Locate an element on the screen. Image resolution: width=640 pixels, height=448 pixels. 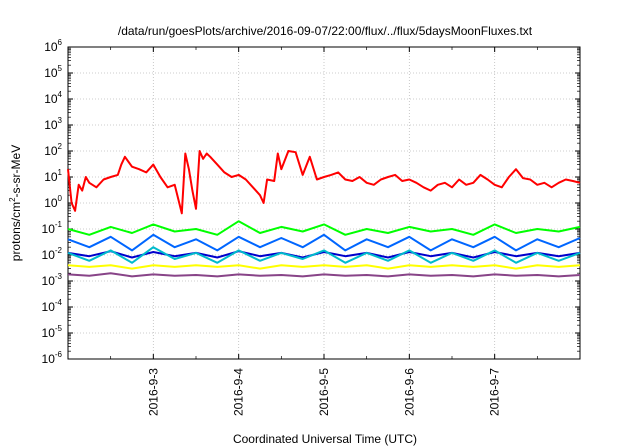
x-tick-label: 2016-9-4 is located at coordinates (239, 392).